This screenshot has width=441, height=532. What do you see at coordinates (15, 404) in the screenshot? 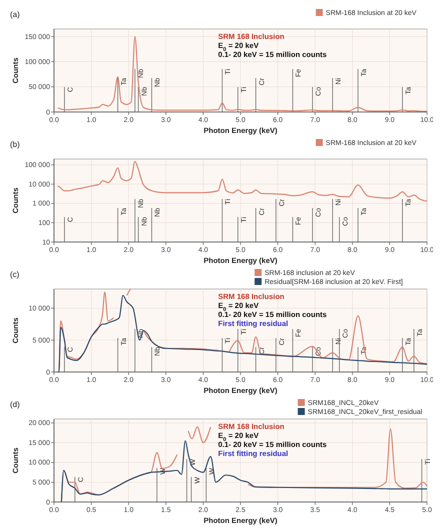
I see `text: (d)` at bounding box center [15, 404].